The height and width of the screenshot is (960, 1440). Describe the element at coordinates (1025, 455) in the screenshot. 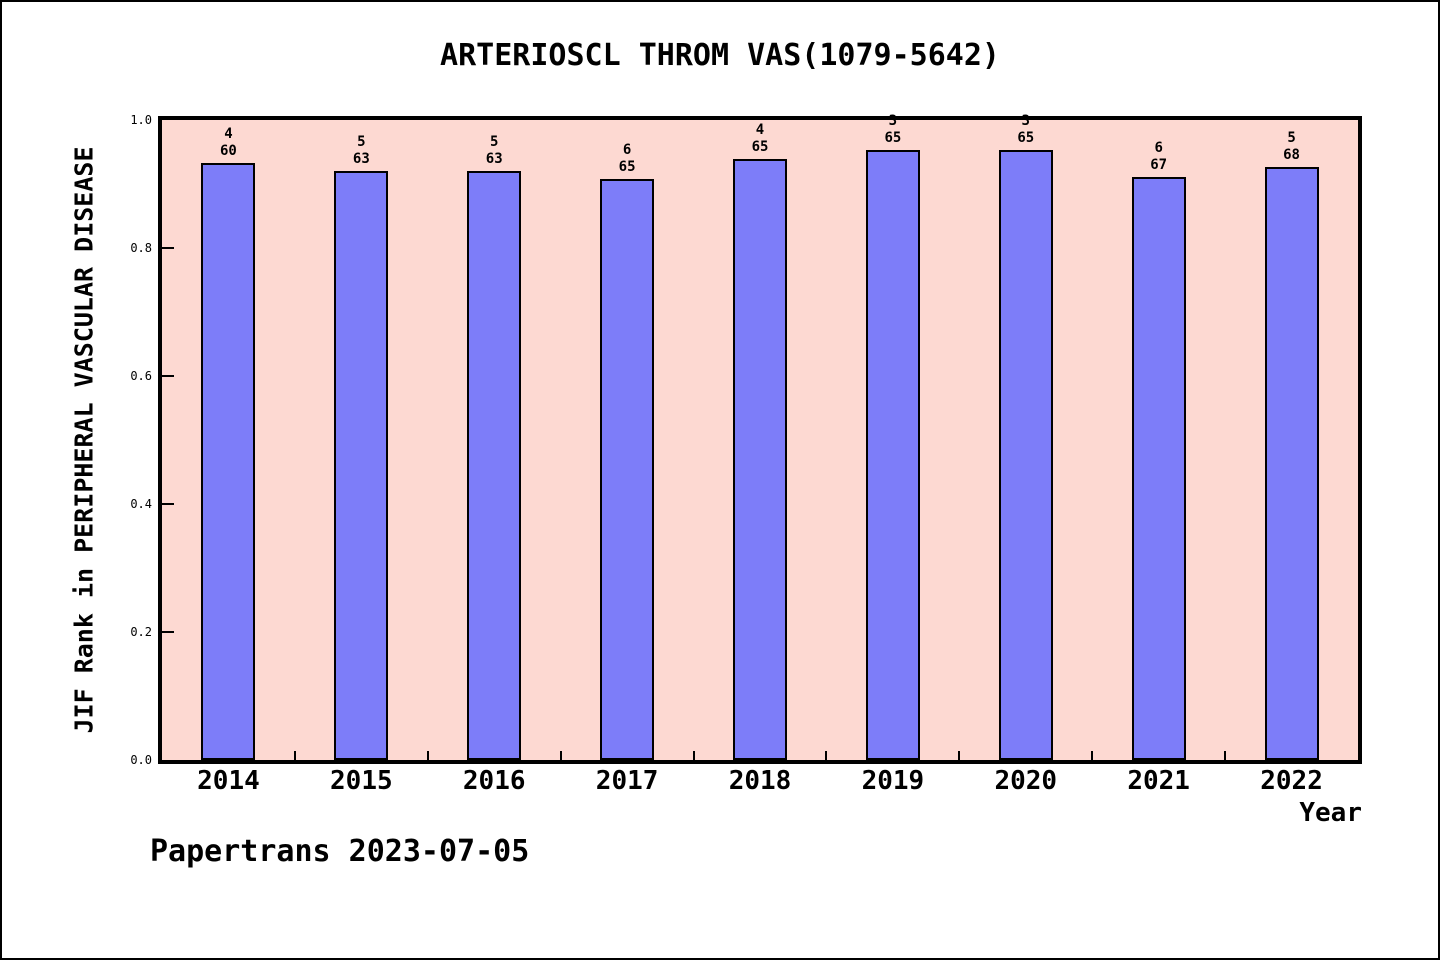

I see `bar-2020` at that location.